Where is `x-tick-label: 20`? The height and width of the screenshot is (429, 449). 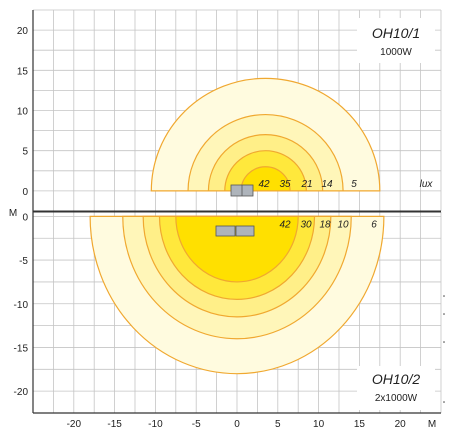 x-tick-label: 20 is located at coordinates (401, 424).